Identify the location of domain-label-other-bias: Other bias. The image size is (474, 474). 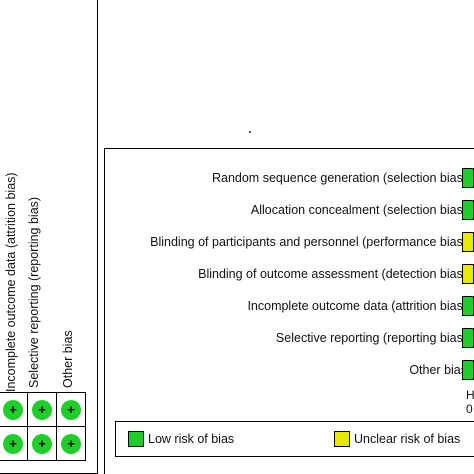
(438, 370).